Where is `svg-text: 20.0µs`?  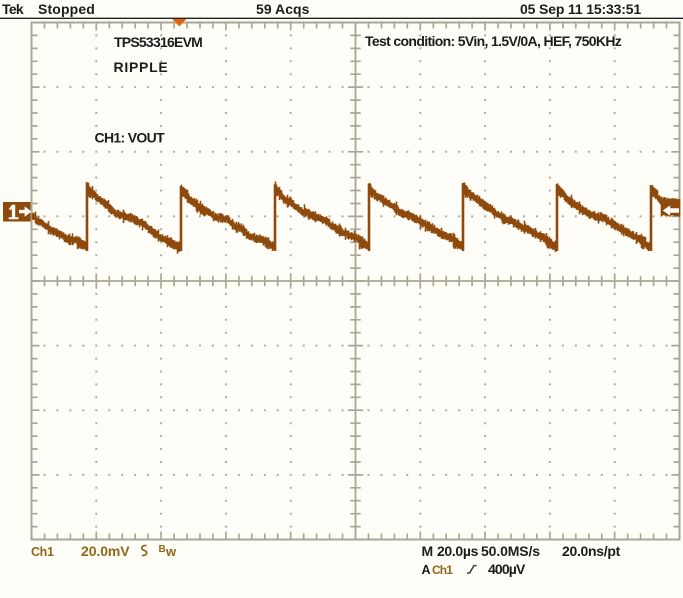
svg-text: 20.0µs is located at coordinates (458, 551).